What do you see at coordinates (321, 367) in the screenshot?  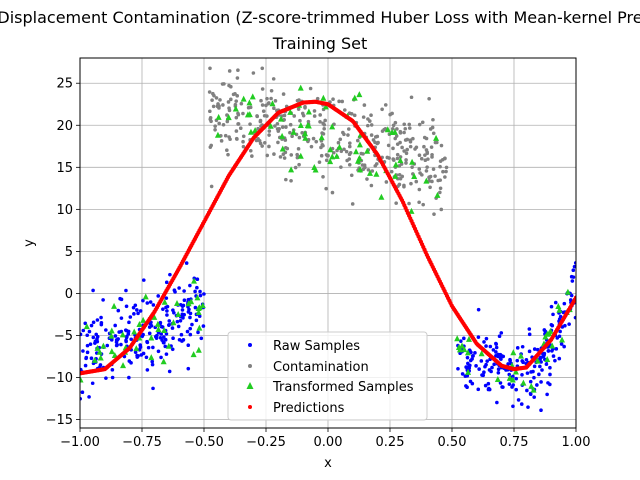 I see `legend-label-contamination: Contamination` at bounding box center [321, 367].